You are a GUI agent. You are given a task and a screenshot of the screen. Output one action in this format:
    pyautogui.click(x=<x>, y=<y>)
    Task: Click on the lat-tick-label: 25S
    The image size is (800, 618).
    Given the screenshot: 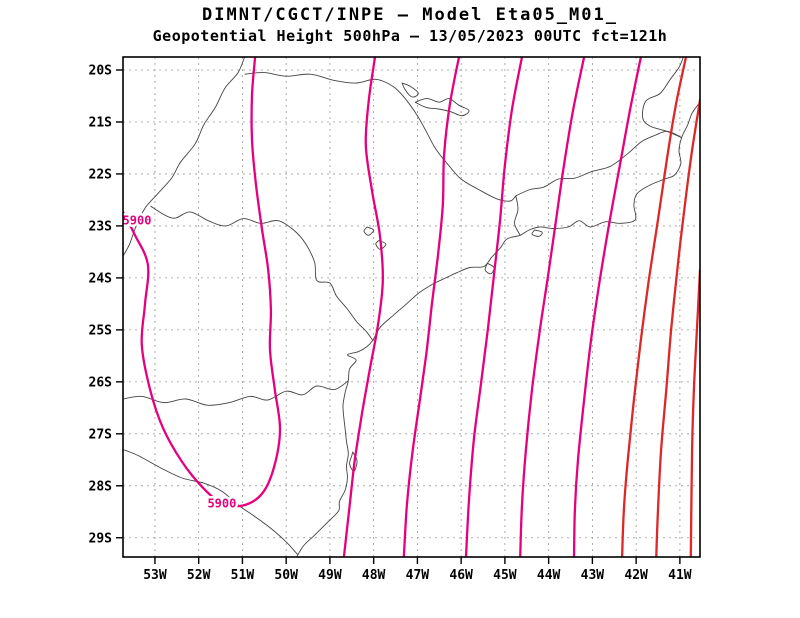 What is the action you would take?
    pyautogui.click(x=101, y=330)
    